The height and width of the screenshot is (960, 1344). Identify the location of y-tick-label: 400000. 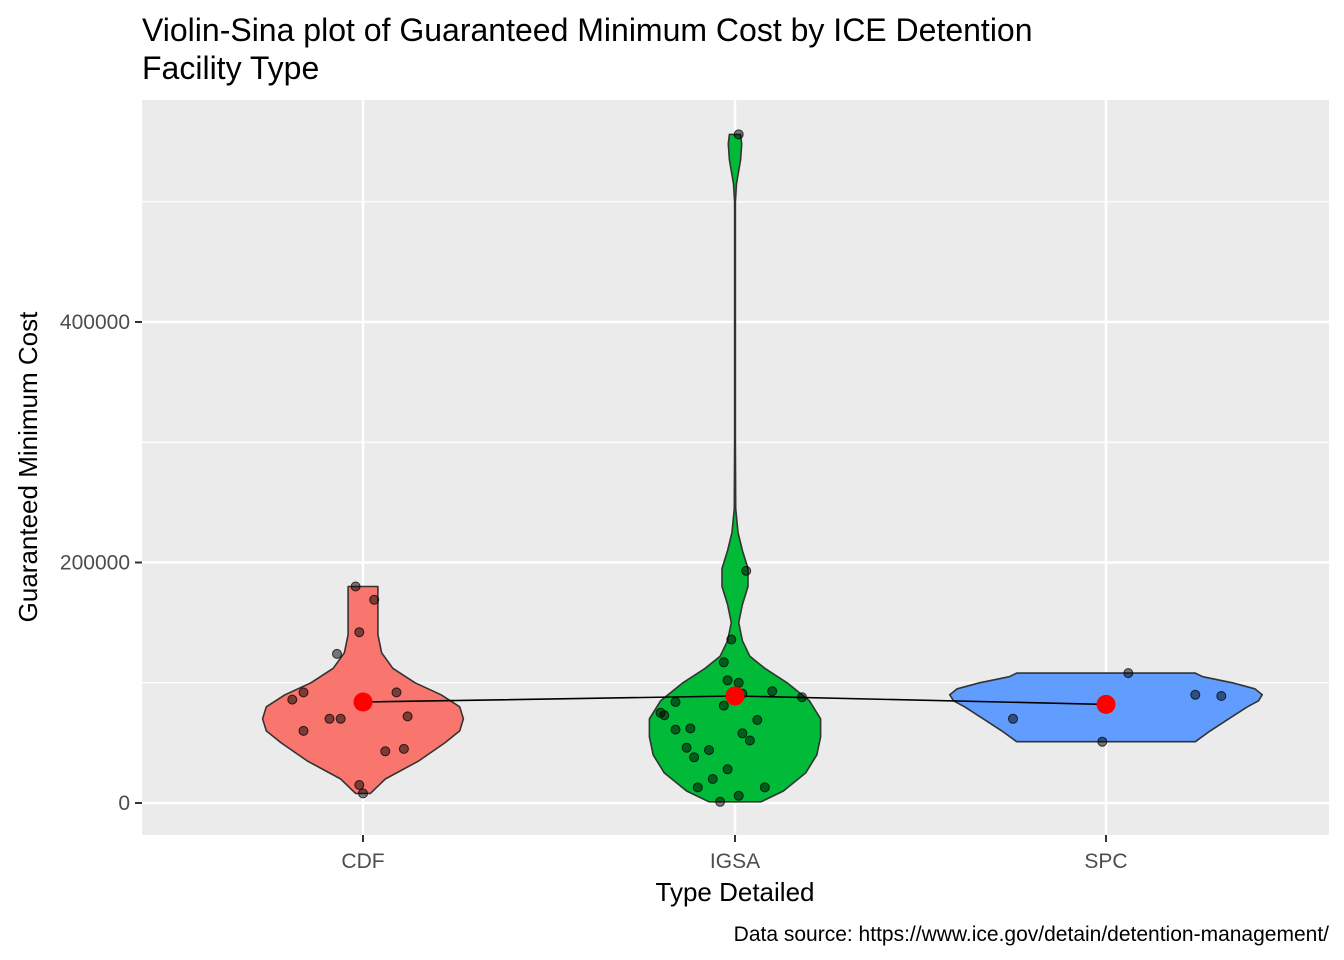
(95, 322).